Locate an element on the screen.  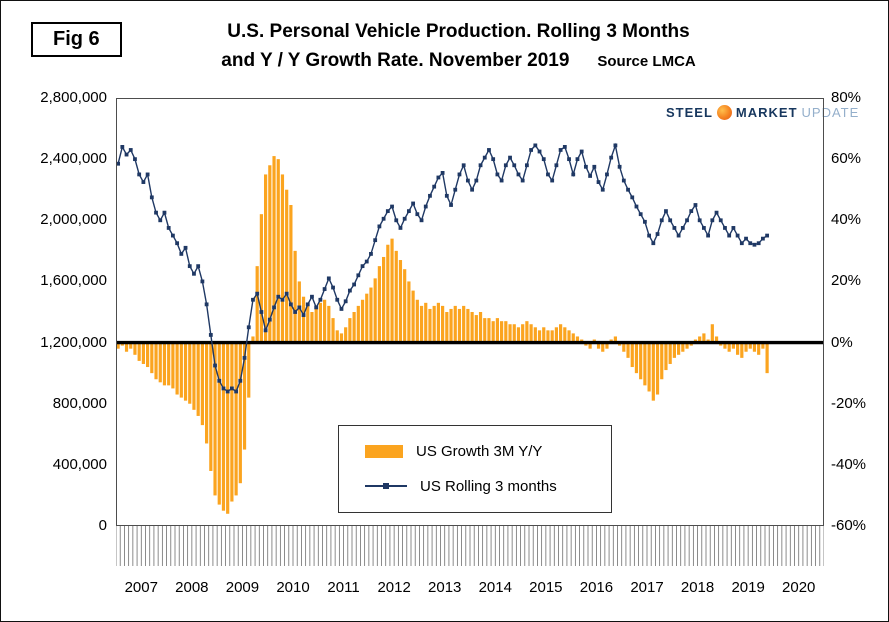
x-axis-year-label: 2018 is located at coordinates (697, 587).